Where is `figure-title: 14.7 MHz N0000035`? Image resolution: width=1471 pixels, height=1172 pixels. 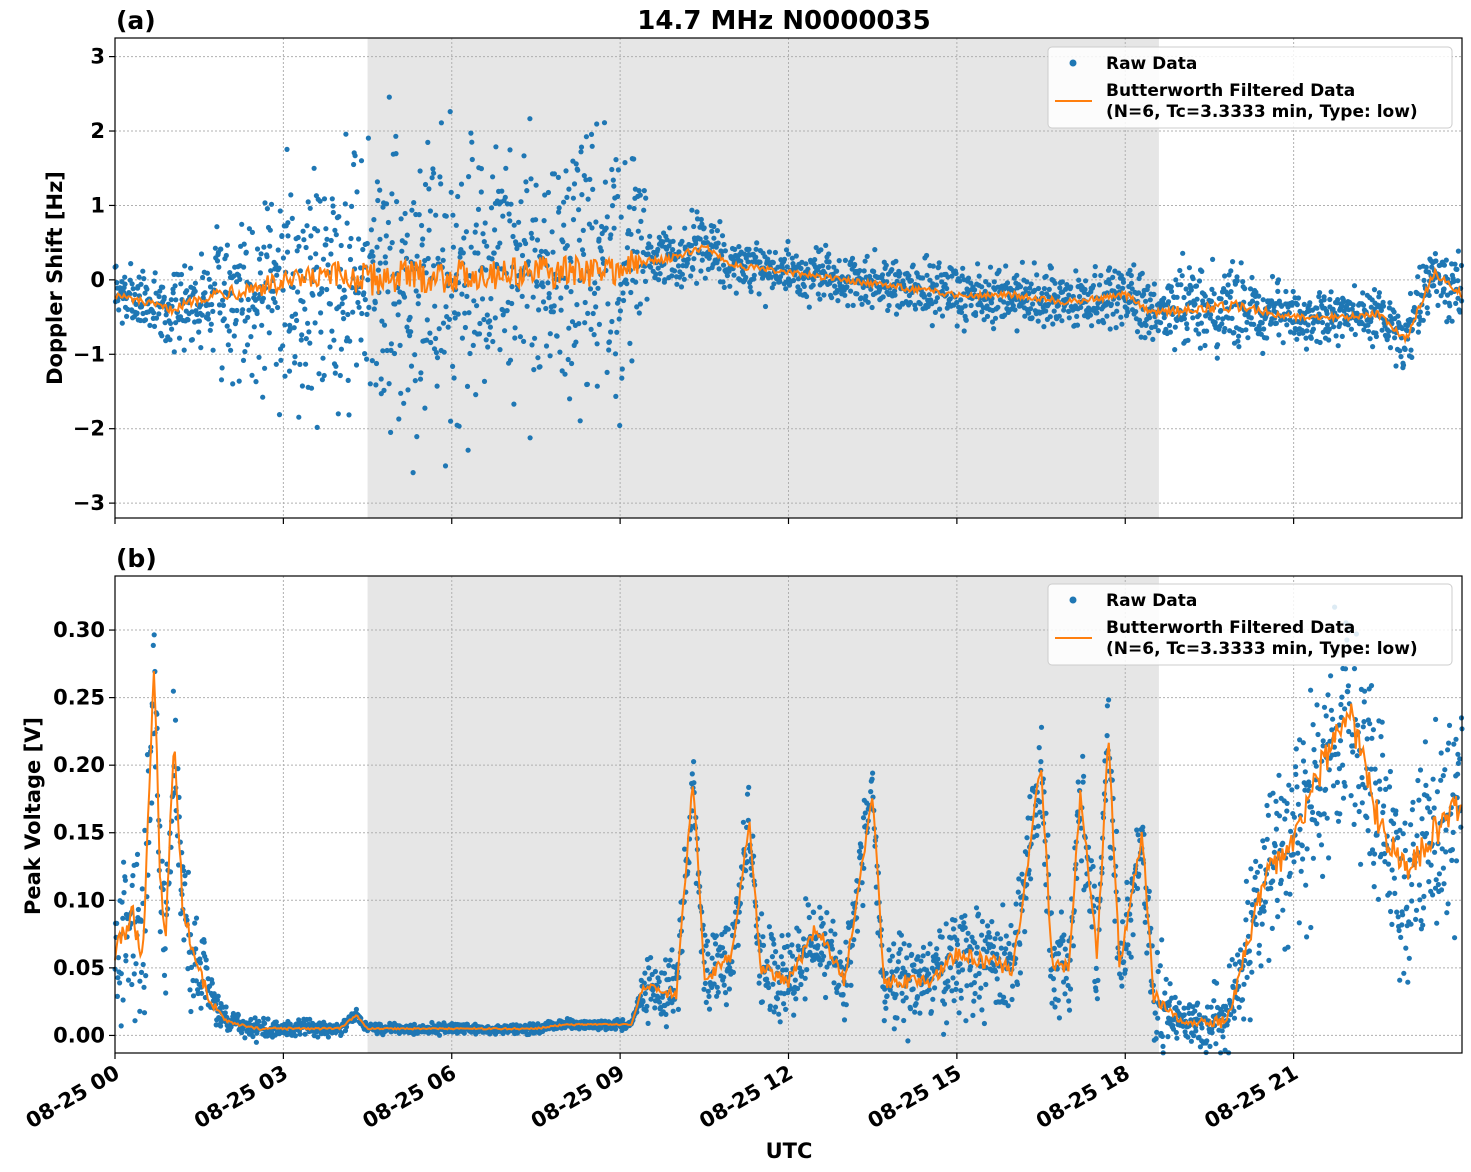 figure-title: 14.7 MHz N0000035 is located at coordinates (783, 21).